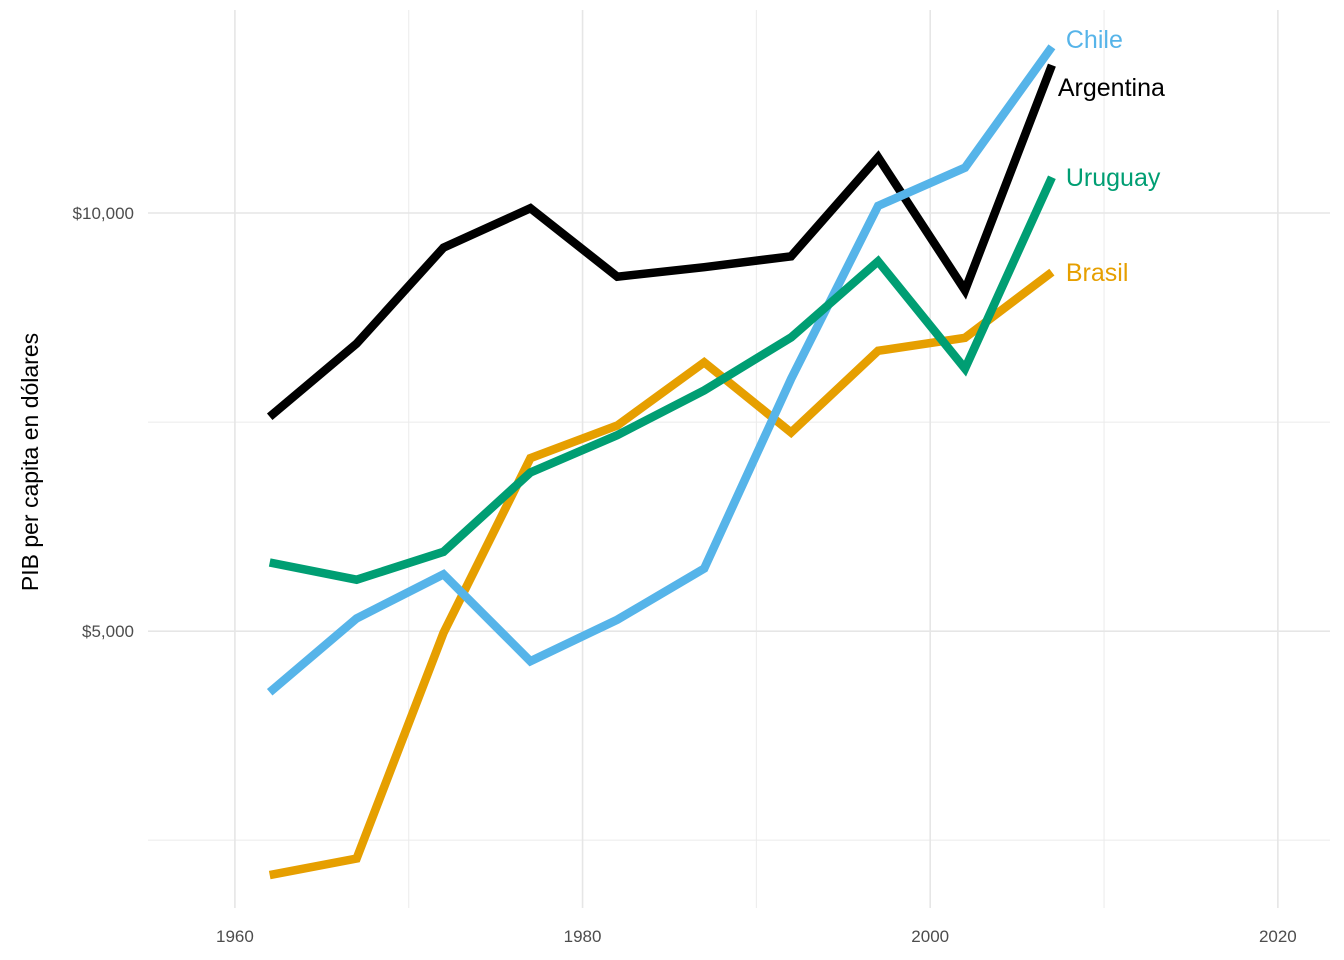  Describe the element at coordinates (30, 462) in the screenshot. I see `y-axis-title: PIB per capita en dólares` at that location.